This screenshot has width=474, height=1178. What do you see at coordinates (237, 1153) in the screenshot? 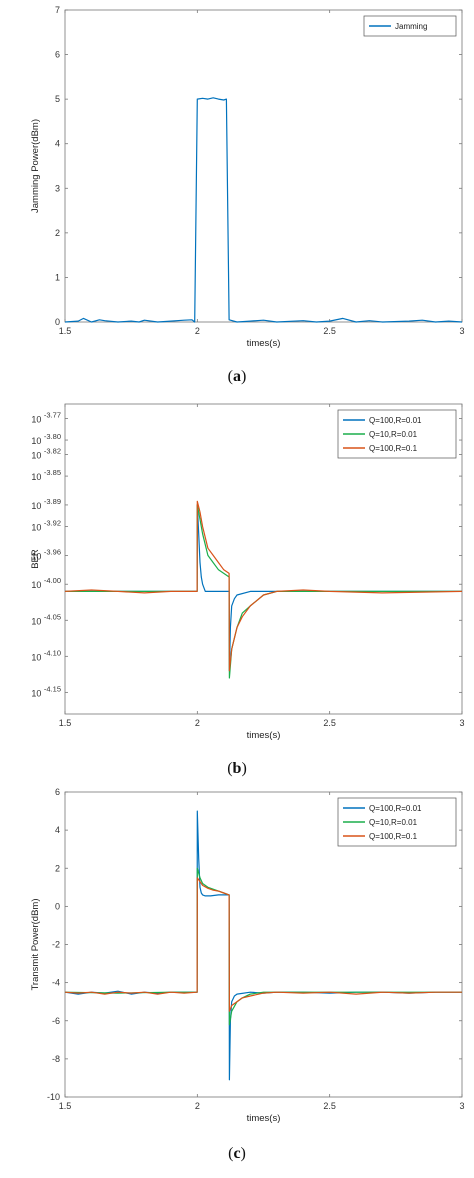
I see `panel-caption: (c)` at bounding box center [237, 1153].